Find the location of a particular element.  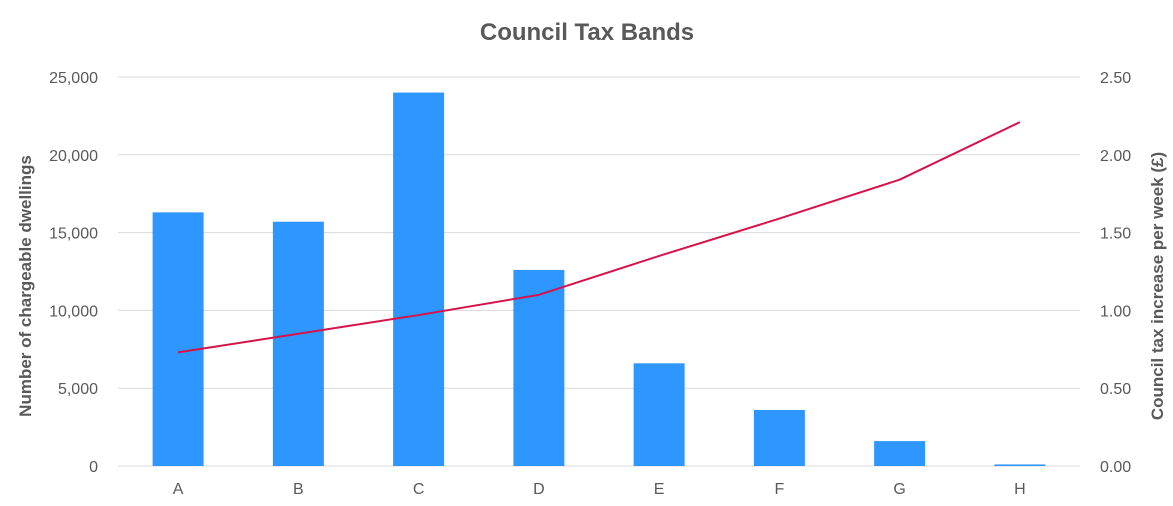

bar-F is located at coordinates (779, 437).